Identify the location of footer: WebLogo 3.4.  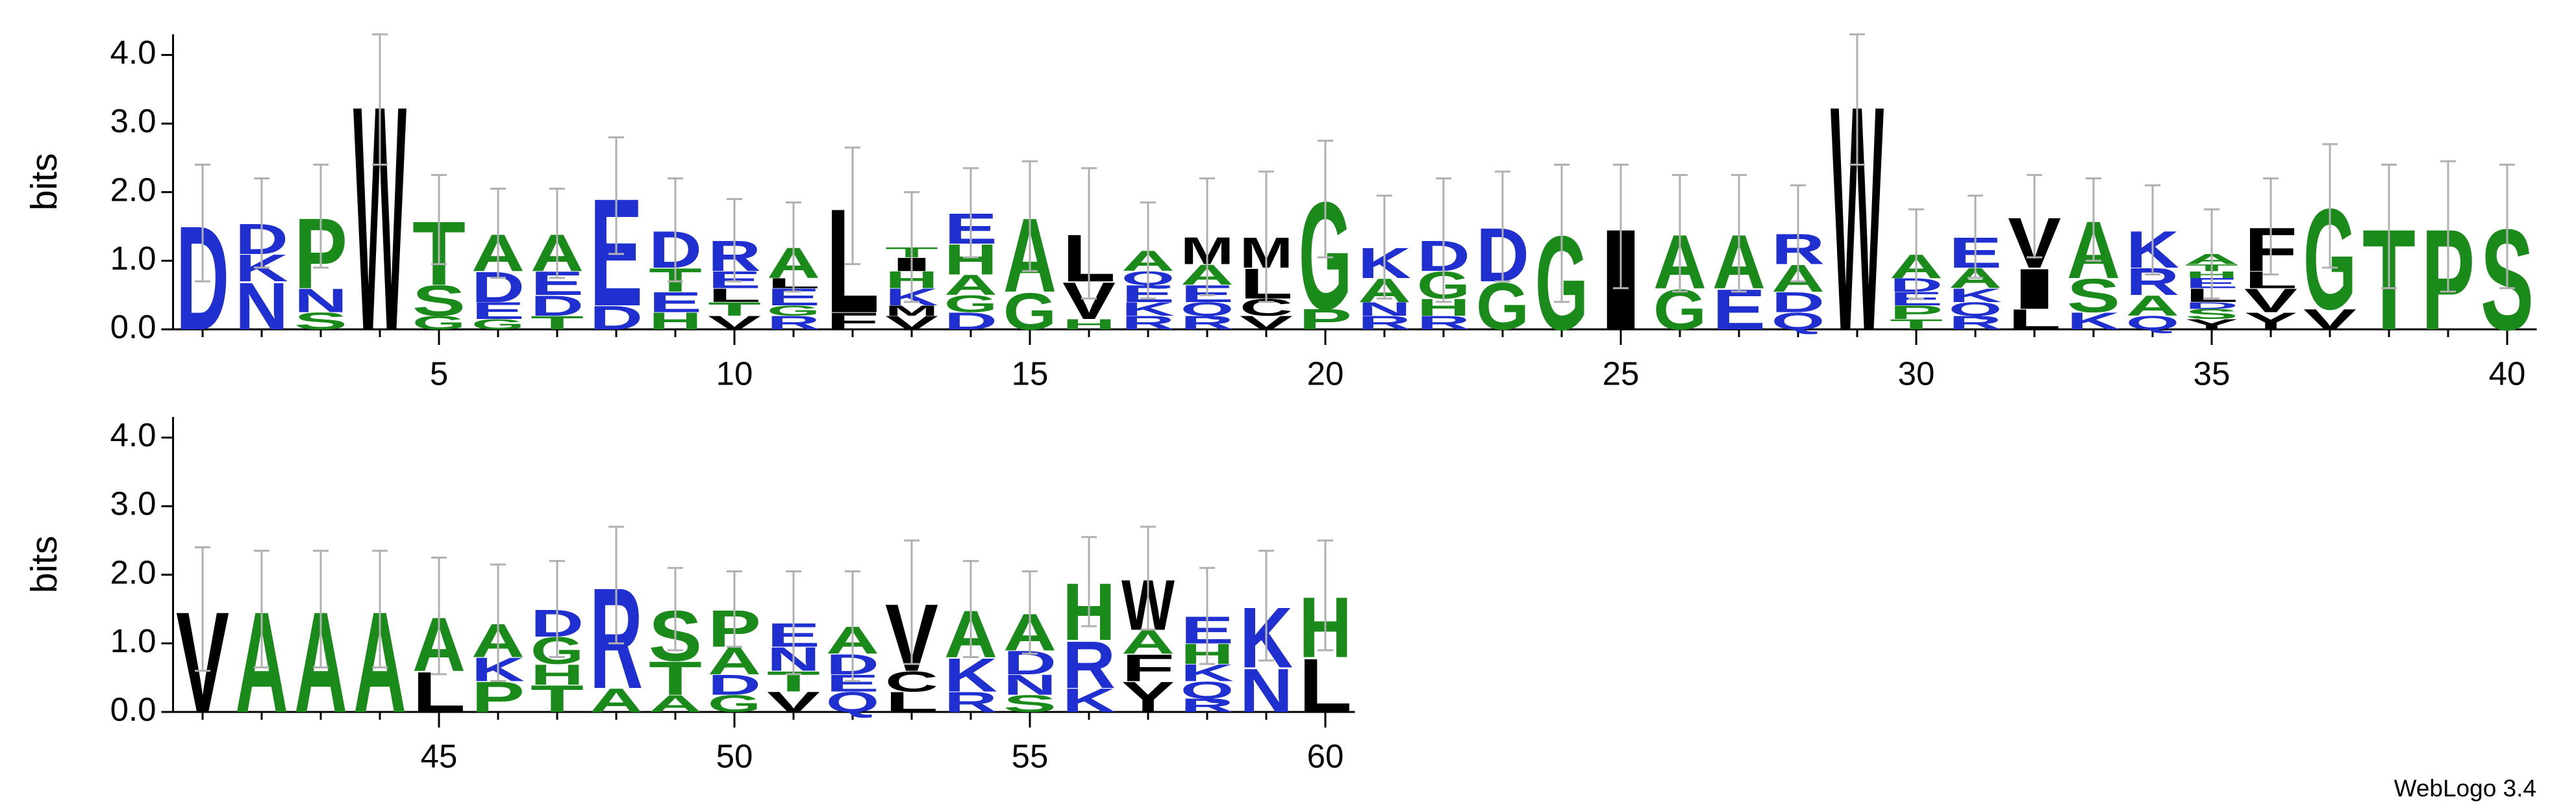
(2465, 788).